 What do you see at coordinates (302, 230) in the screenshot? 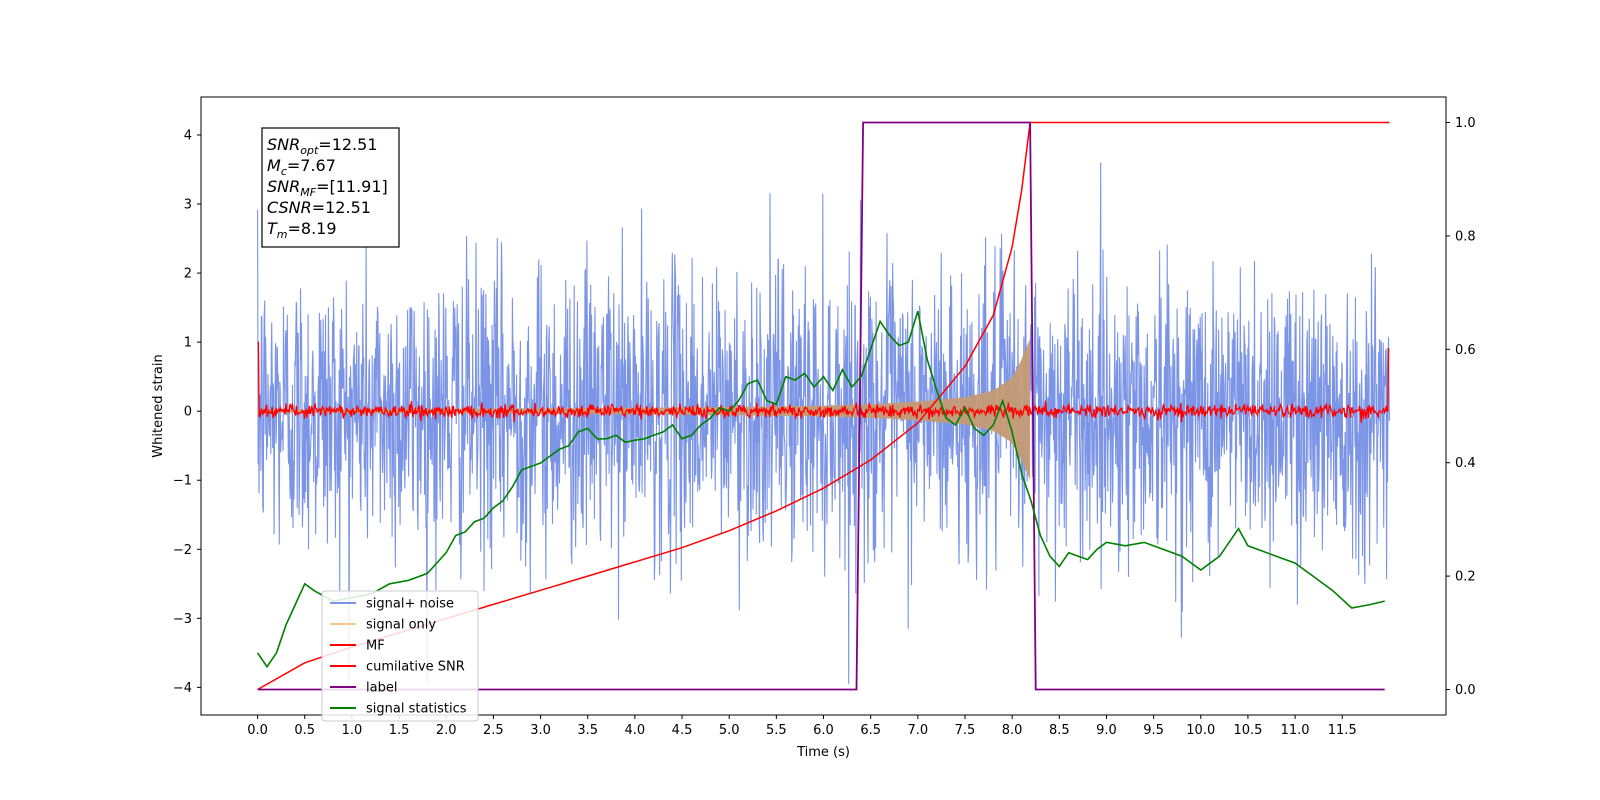
I see `annotation-line: Tm=8.19` at bounding box center [302, 230].